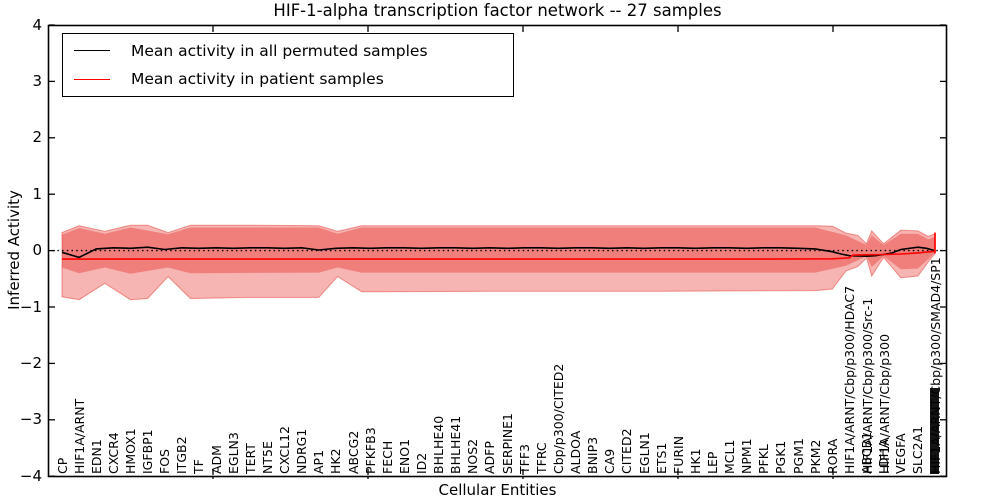 Image resolution: width=1000 pixels, height=500 pixels. What do you see at coordinates (92, 79) in the screenshot?
I see `legend-line-patient-icon` at bounding box center [92, 79].